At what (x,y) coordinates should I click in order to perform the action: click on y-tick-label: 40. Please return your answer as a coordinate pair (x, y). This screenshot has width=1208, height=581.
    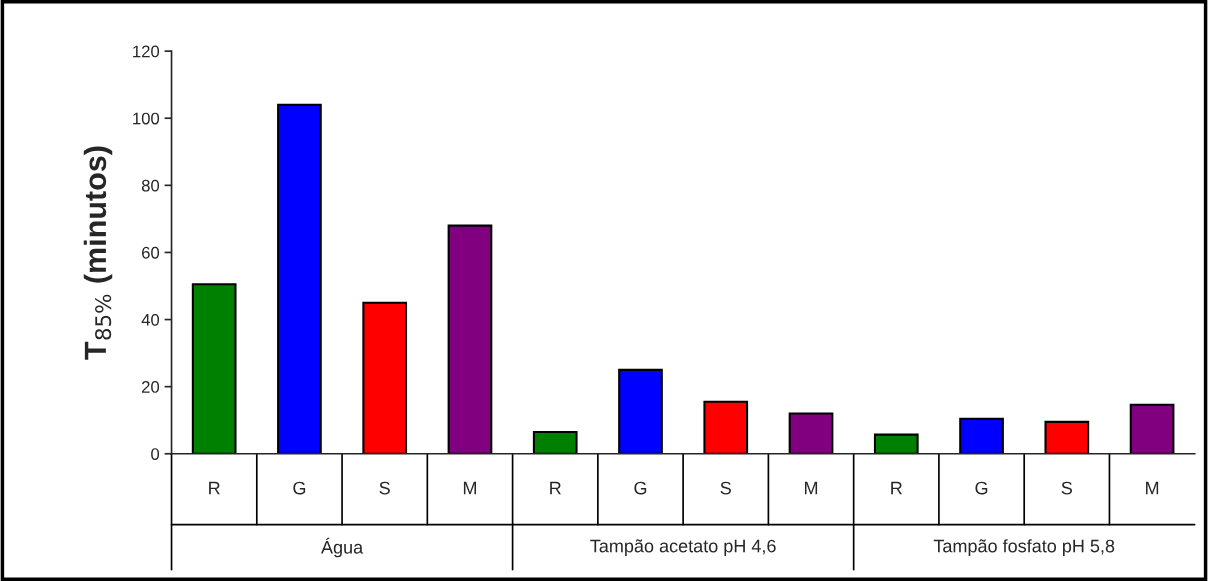
    Looking at the image, I should click on (150, 319).